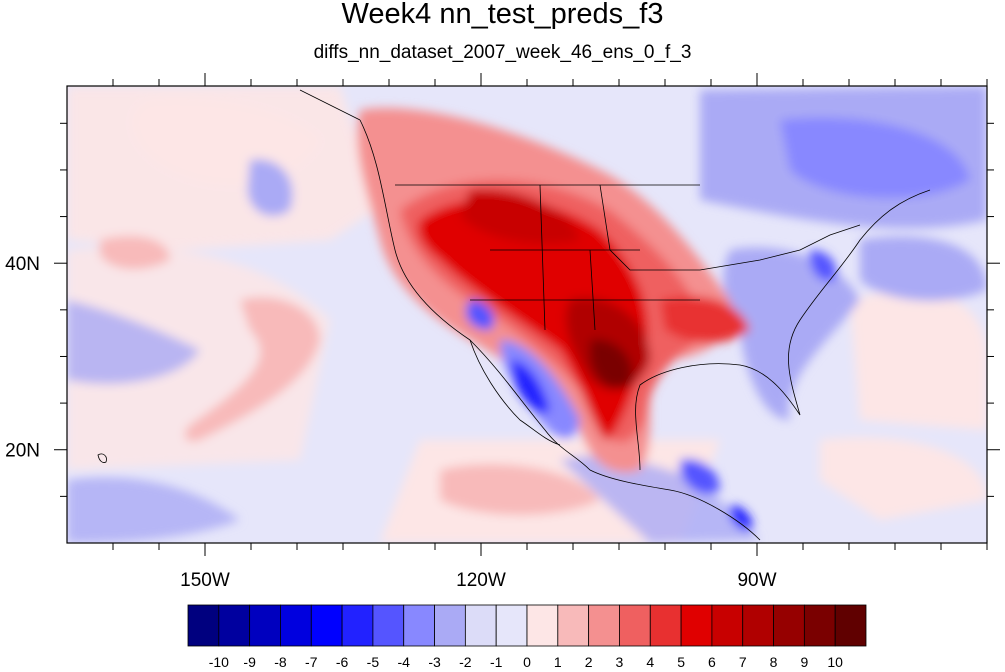 This screenshot has width=1005, height=672. Describe the element at coordinates (743, 662) in the screenshot. I see `colorbar-label: 7` at that location.